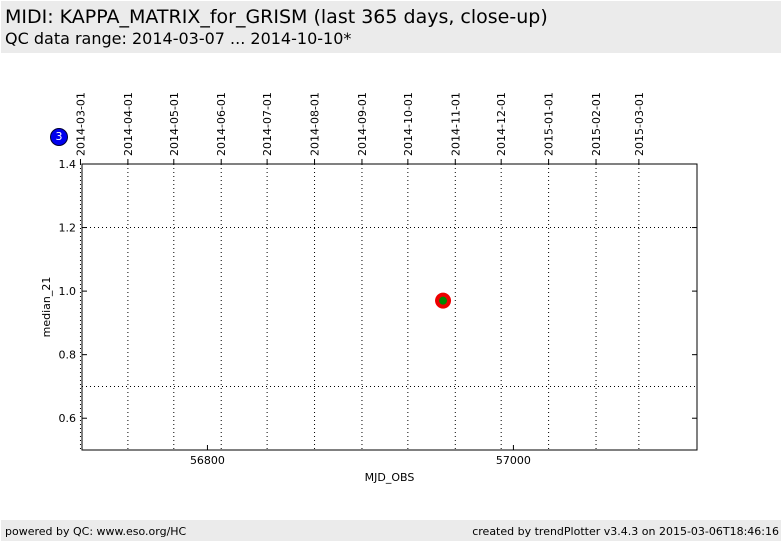 This screenshot has width=782, height=542. What do you see at coordinates (68, 291) in the screenshot?
I see `y-tick-label: 1.0` at bounding box center [68, 291].